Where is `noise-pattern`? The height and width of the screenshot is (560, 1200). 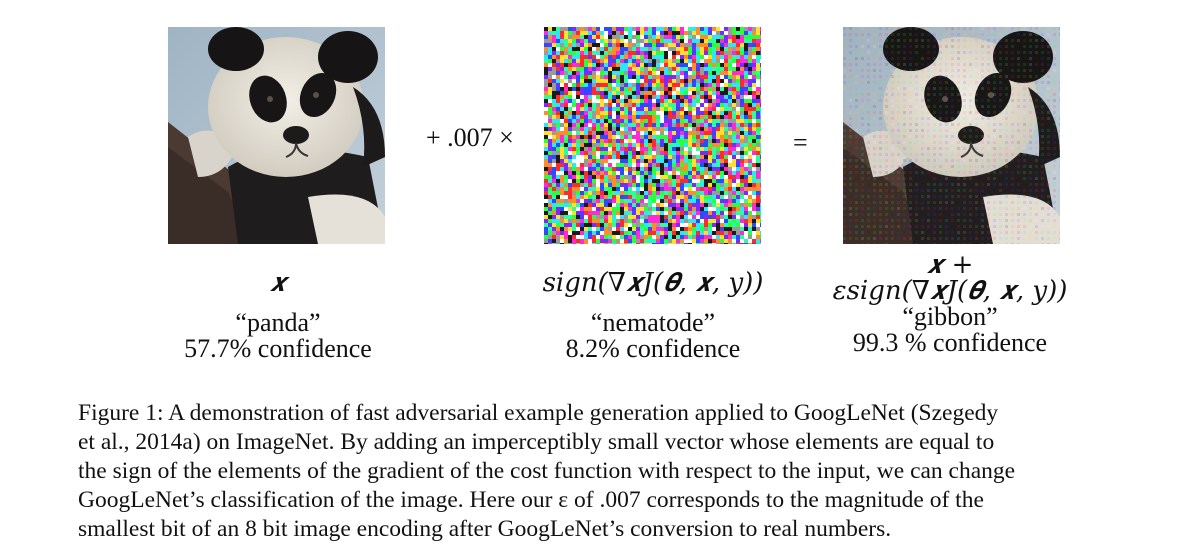
noise-pattern is located at coordinates (652, 135).